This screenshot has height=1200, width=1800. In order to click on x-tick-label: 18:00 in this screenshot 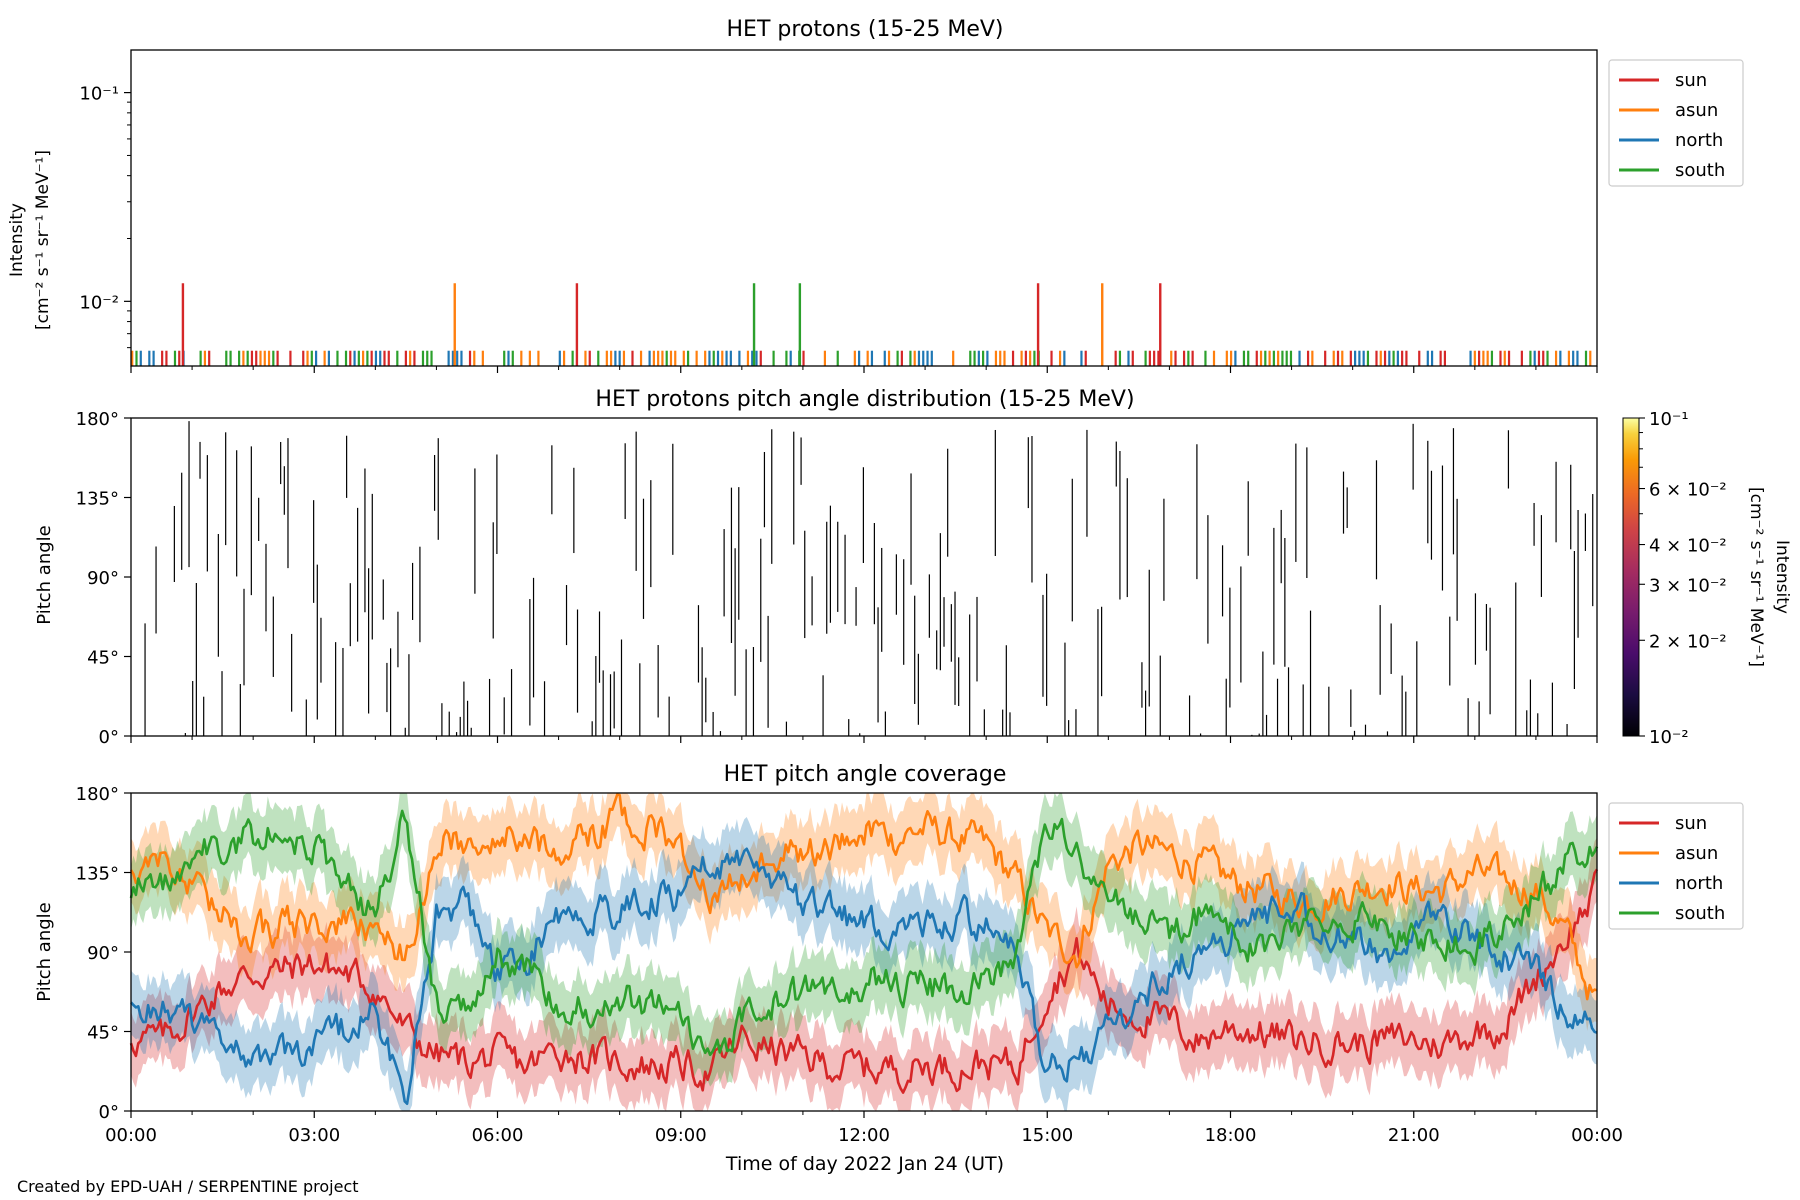, I will do `click(1231, 1135)`.